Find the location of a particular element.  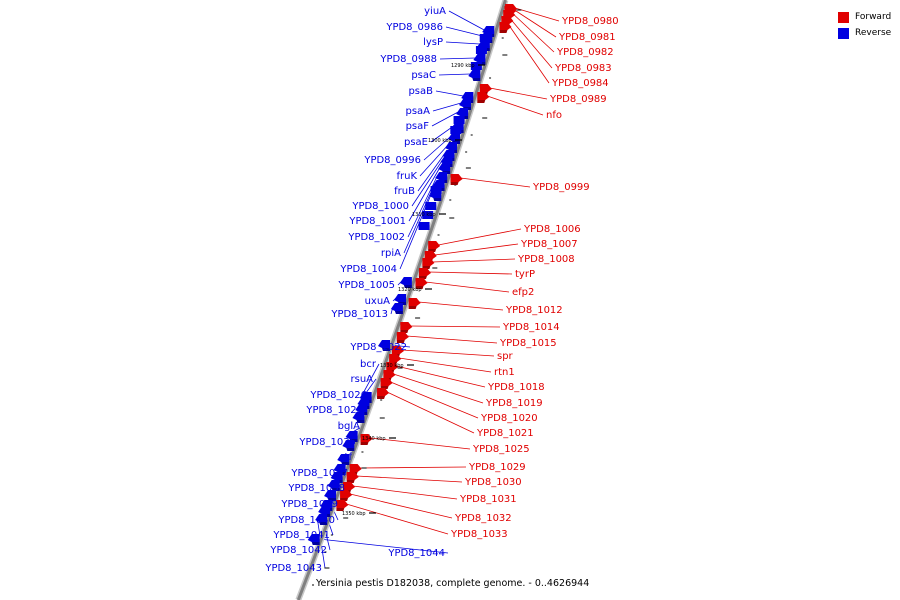

gene-label: YPD8_1001 is located at coordinates (377, 221).